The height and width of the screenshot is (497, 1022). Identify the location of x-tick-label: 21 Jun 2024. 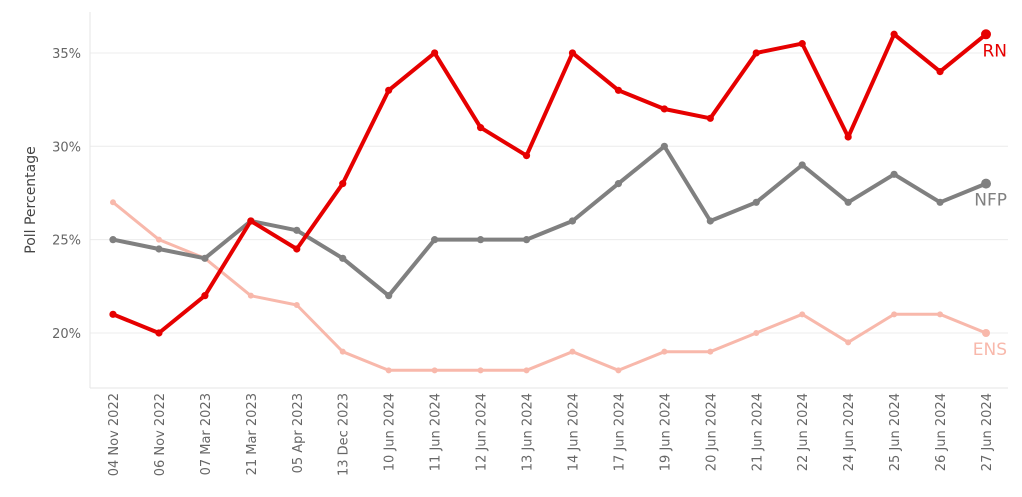
(757, 432).